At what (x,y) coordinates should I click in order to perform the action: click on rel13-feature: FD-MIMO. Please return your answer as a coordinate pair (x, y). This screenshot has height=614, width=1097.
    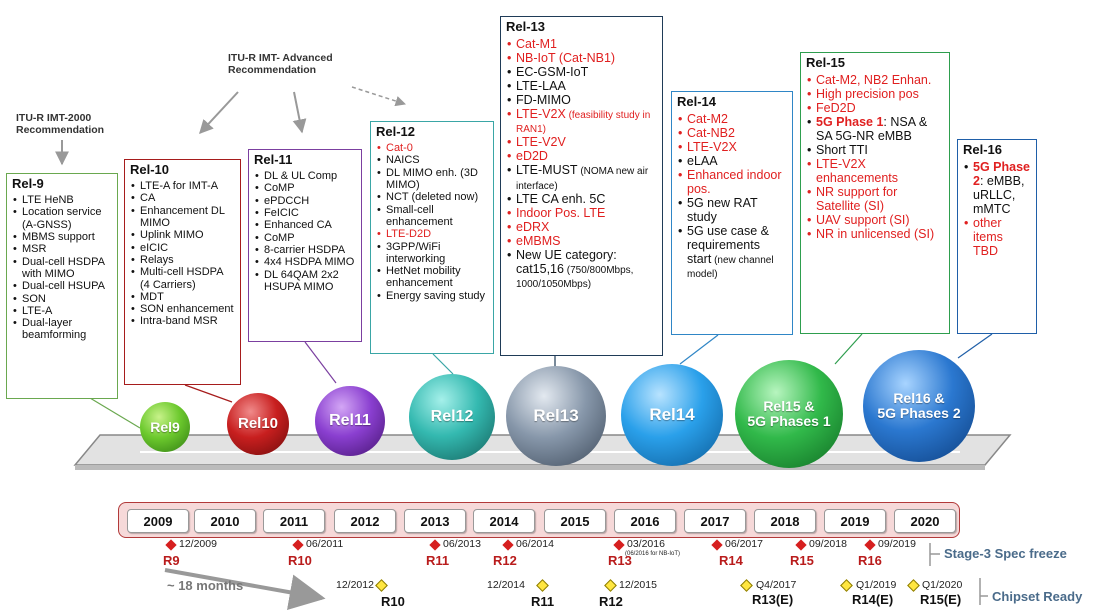
    Looking at the image, I should click on (581, 100).